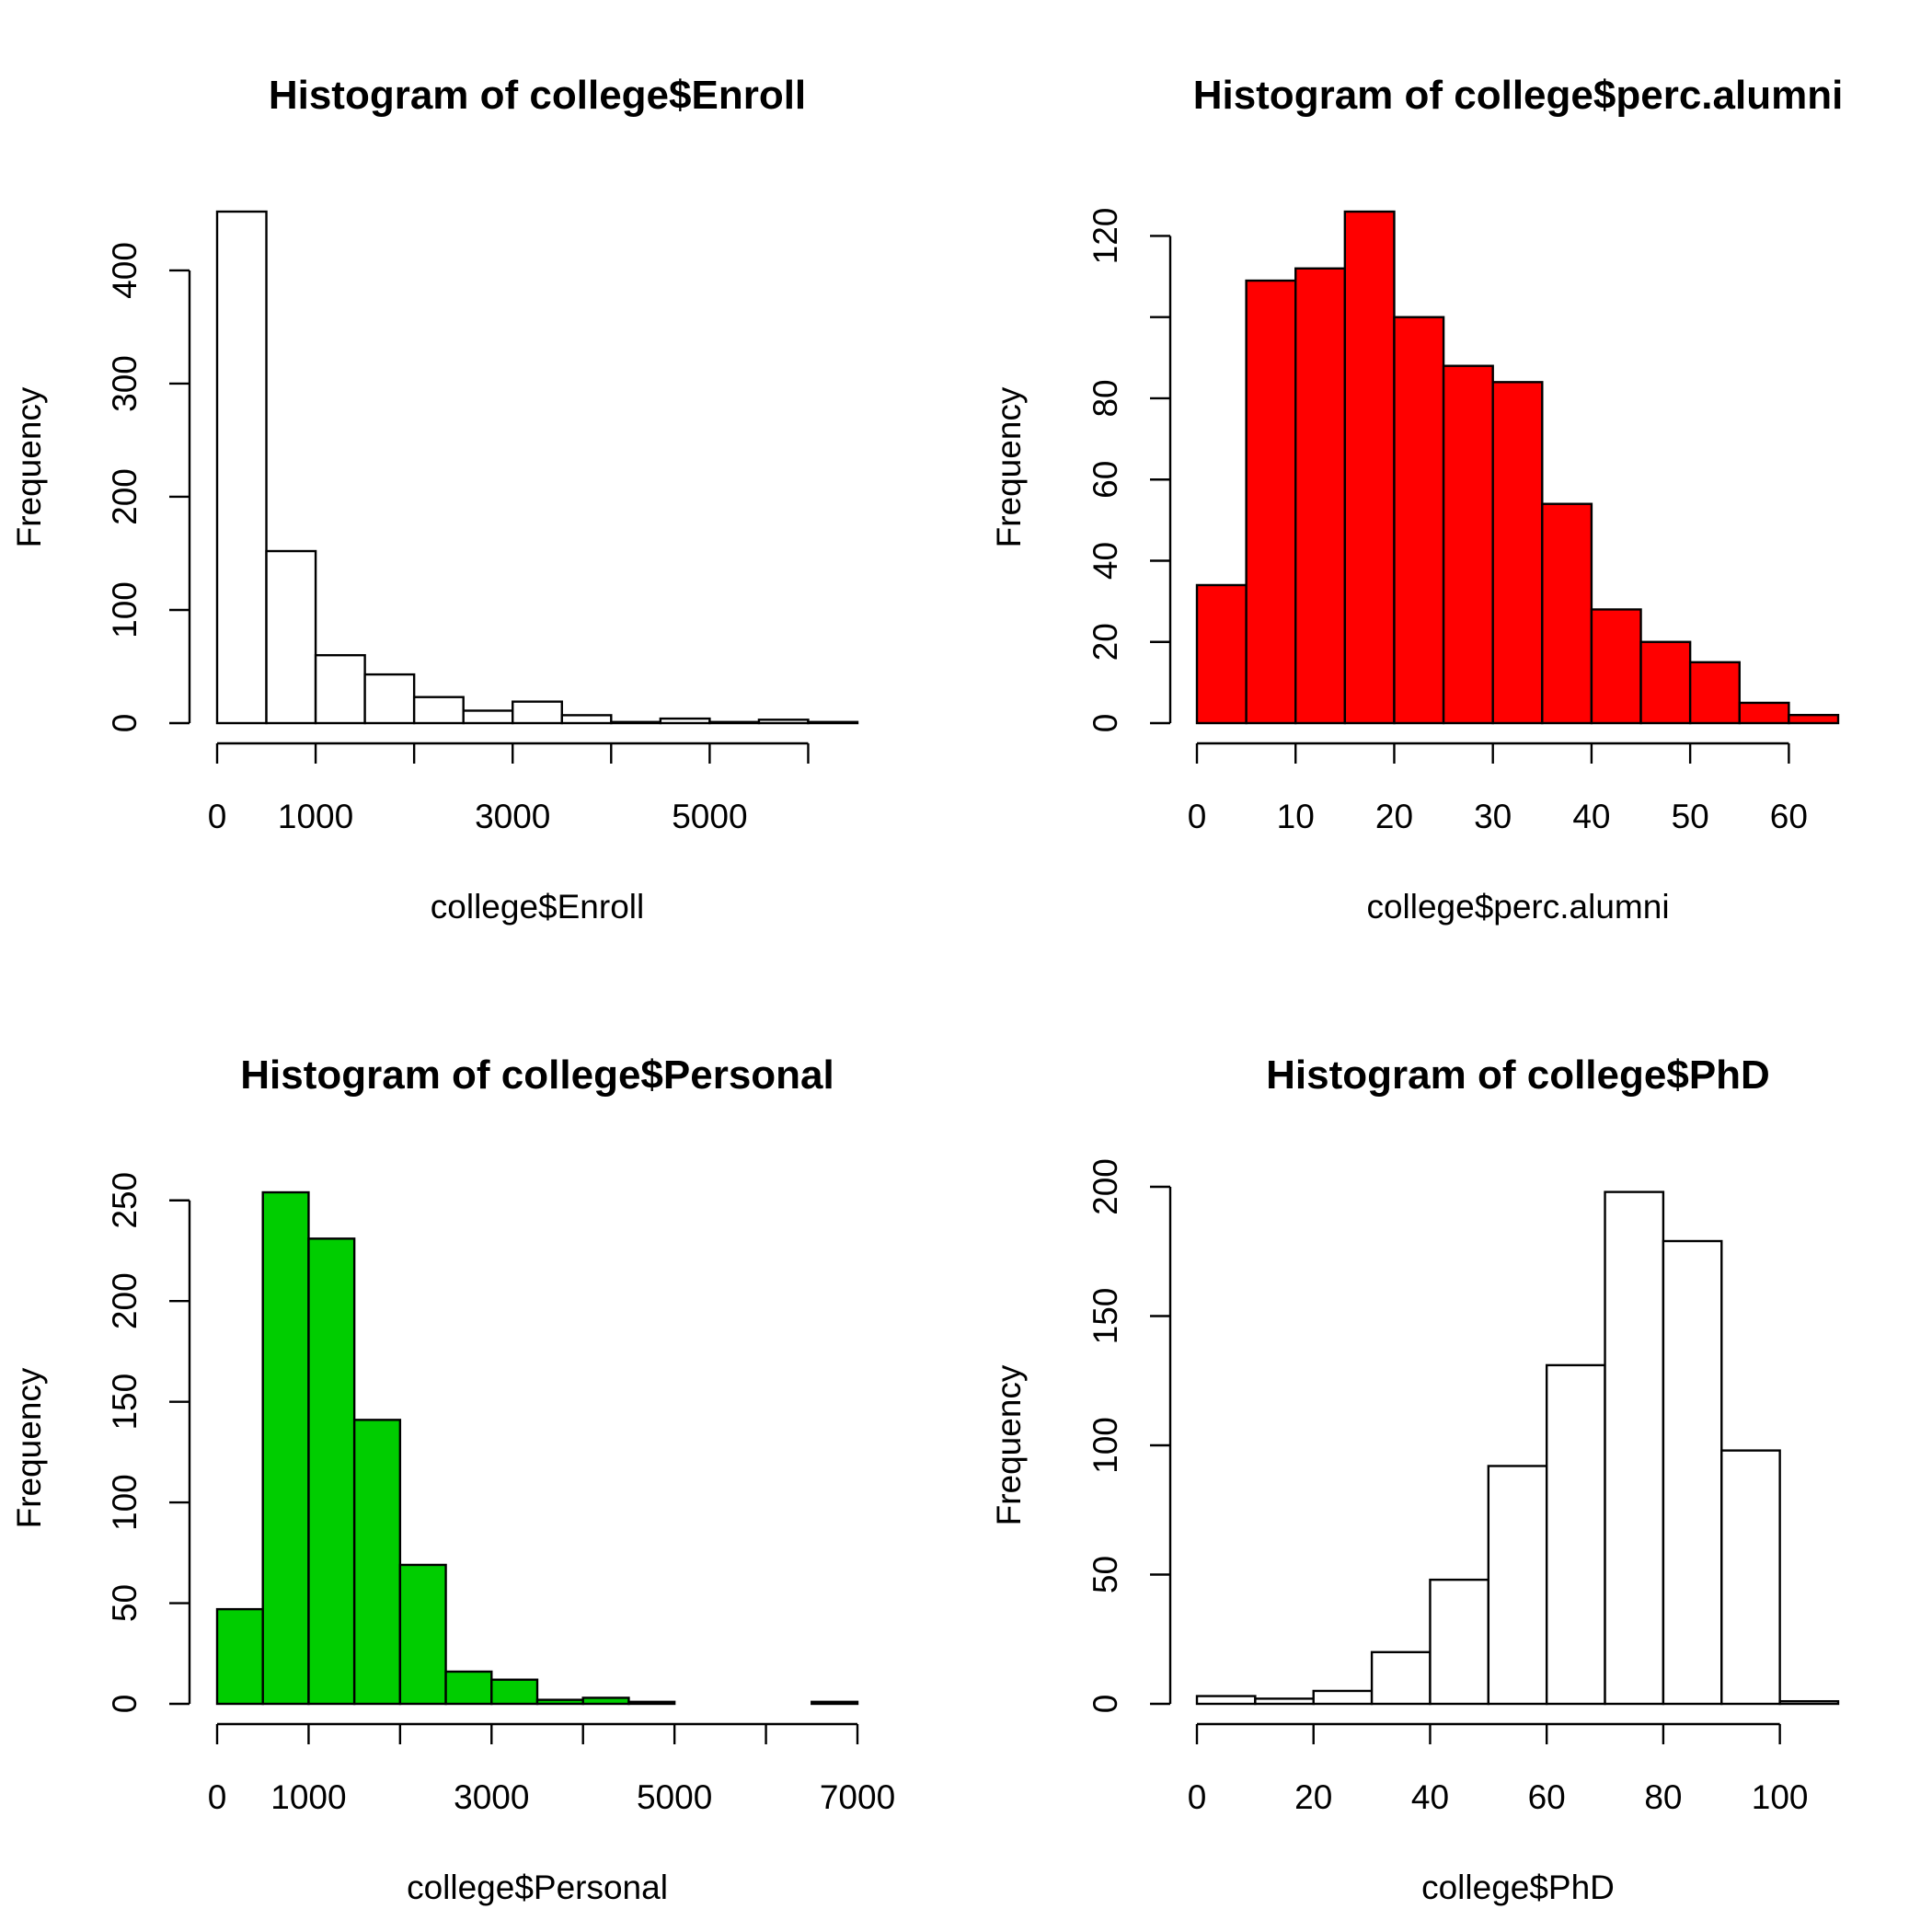 The width and height of the screenshot is (1932, 1932). I want to click on x-tick-label: 7000, so click(857, 1797).